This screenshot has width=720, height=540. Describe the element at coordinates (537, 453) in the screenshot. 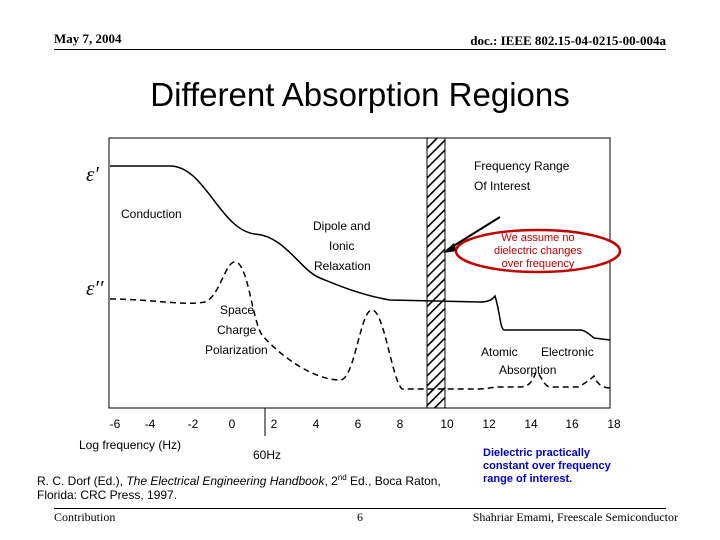

I see `dielectric-note-line1: Dielectric practically` at that location.